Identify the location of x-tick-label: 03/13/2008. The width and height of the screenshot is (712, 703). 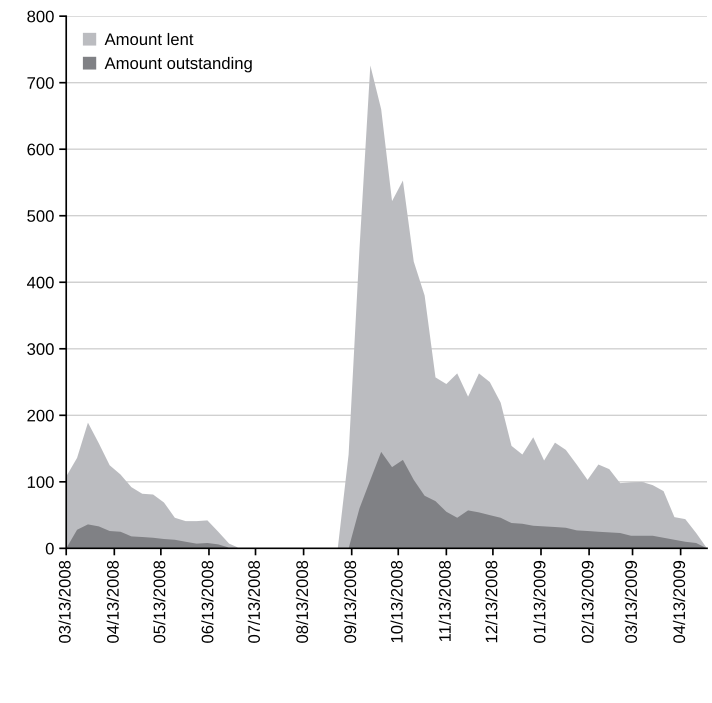
(64, 601).